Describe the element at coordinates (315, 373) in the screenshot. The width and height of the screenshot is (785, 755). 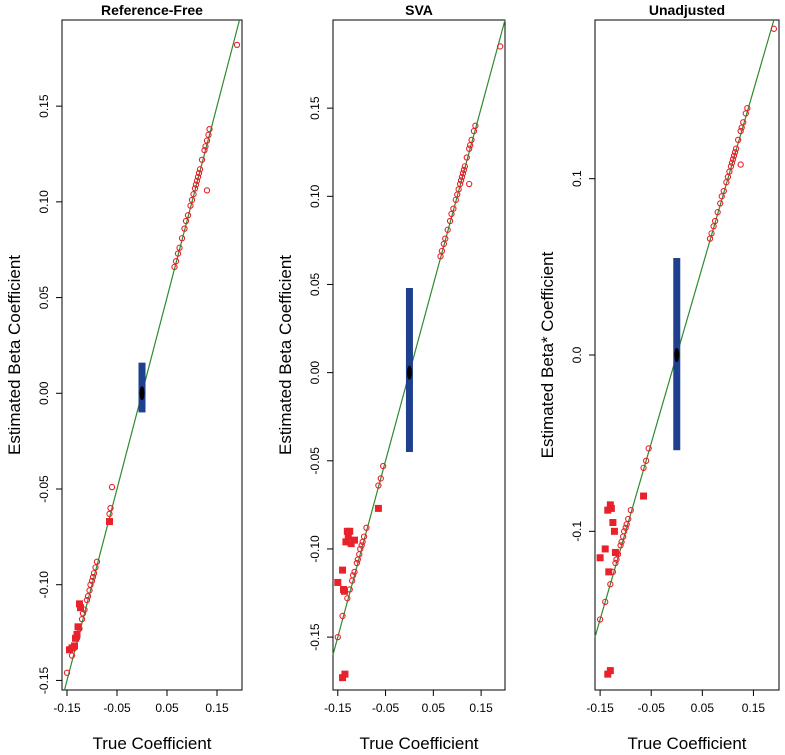
I see `y-tick-label: 0.00` at that location.